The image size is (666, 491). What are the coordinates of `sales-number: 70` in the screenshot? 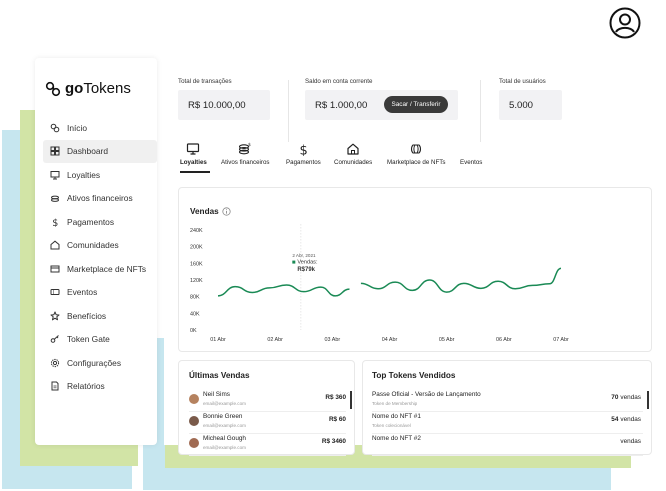 It's located at (615, 397).